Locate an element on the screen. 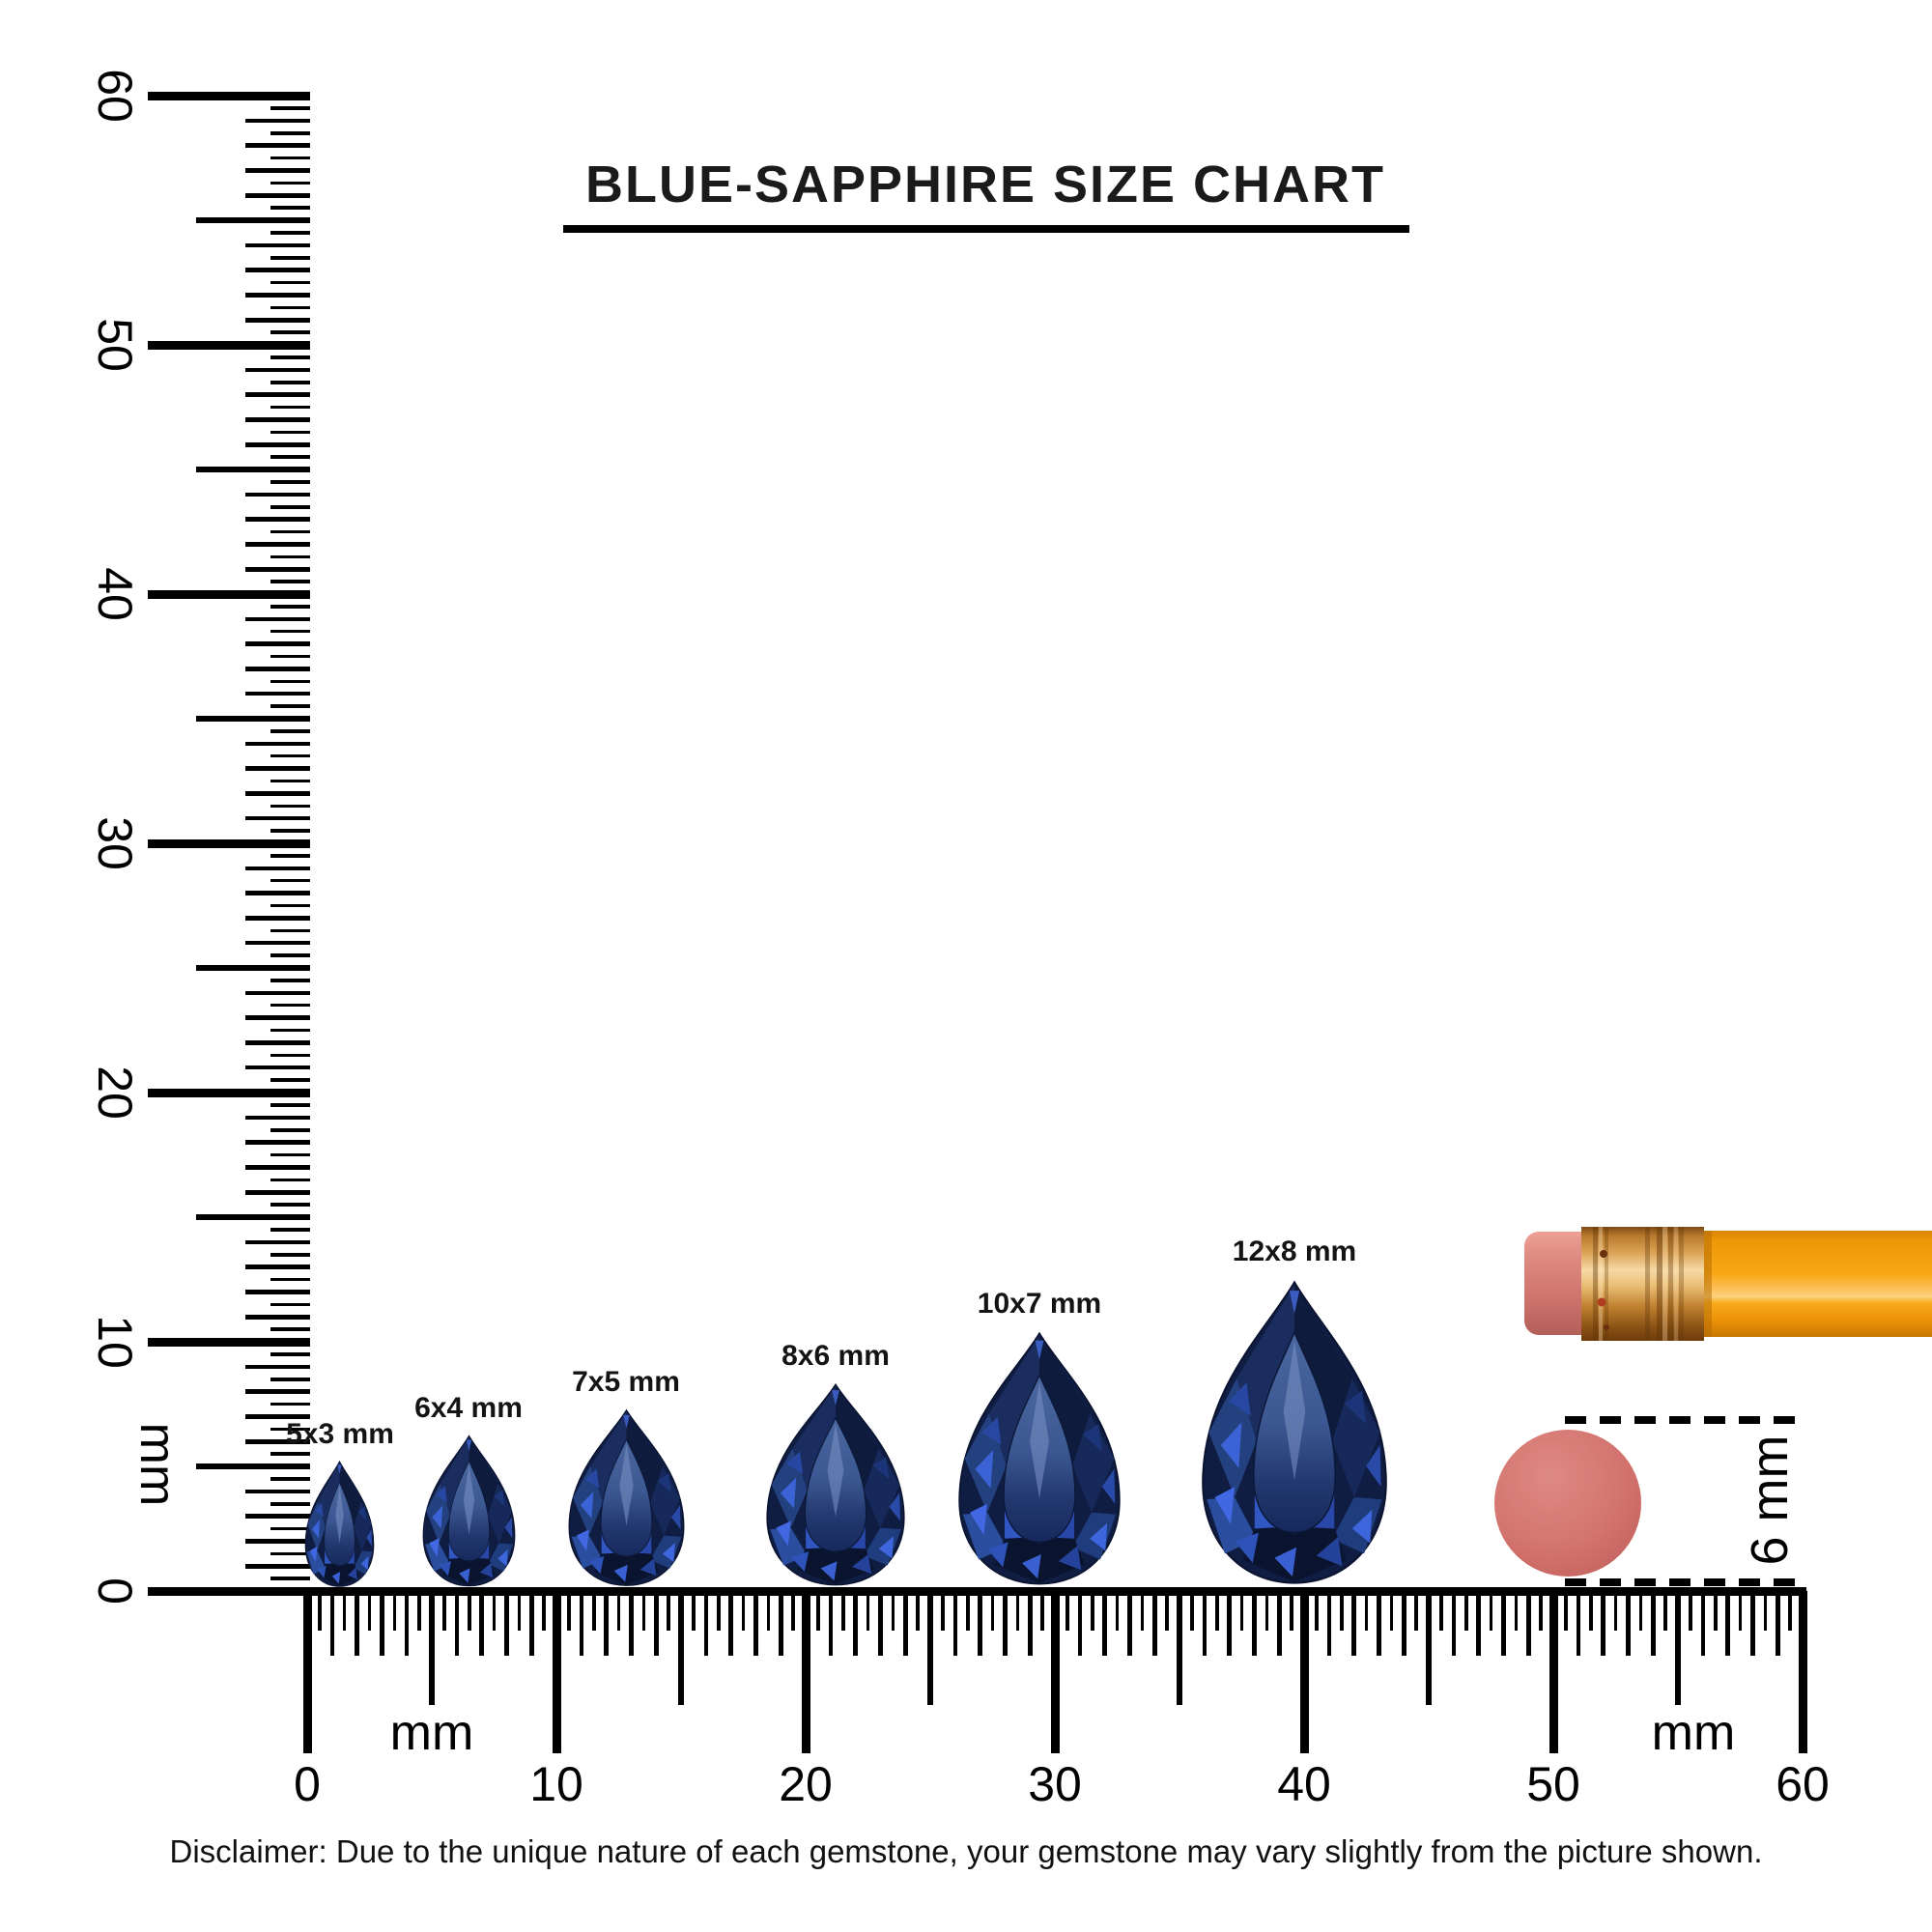  pear-gem-graphic is located at coordinates (469, 1511).